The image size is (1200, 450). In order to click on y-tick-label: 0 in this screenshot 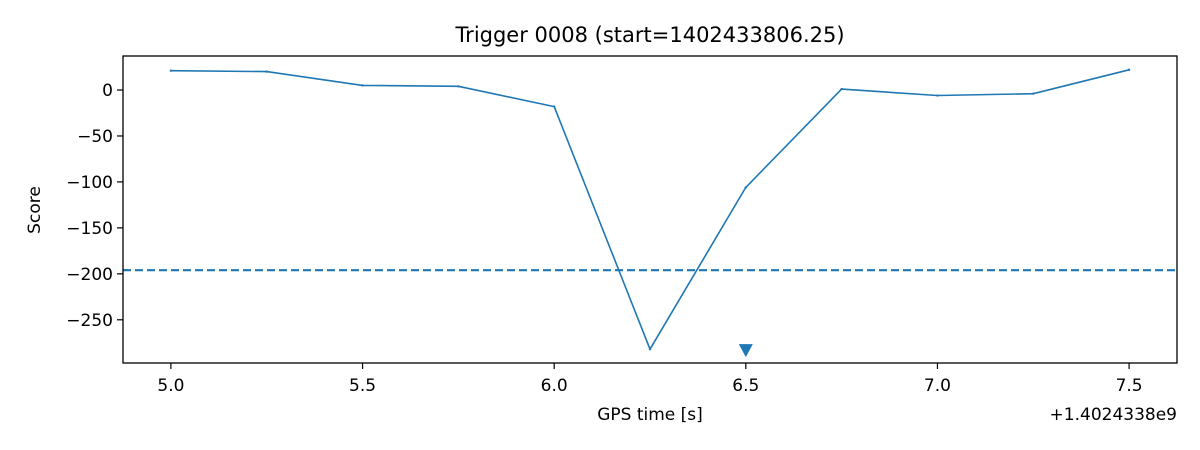, I will do `click(107, 91)`.